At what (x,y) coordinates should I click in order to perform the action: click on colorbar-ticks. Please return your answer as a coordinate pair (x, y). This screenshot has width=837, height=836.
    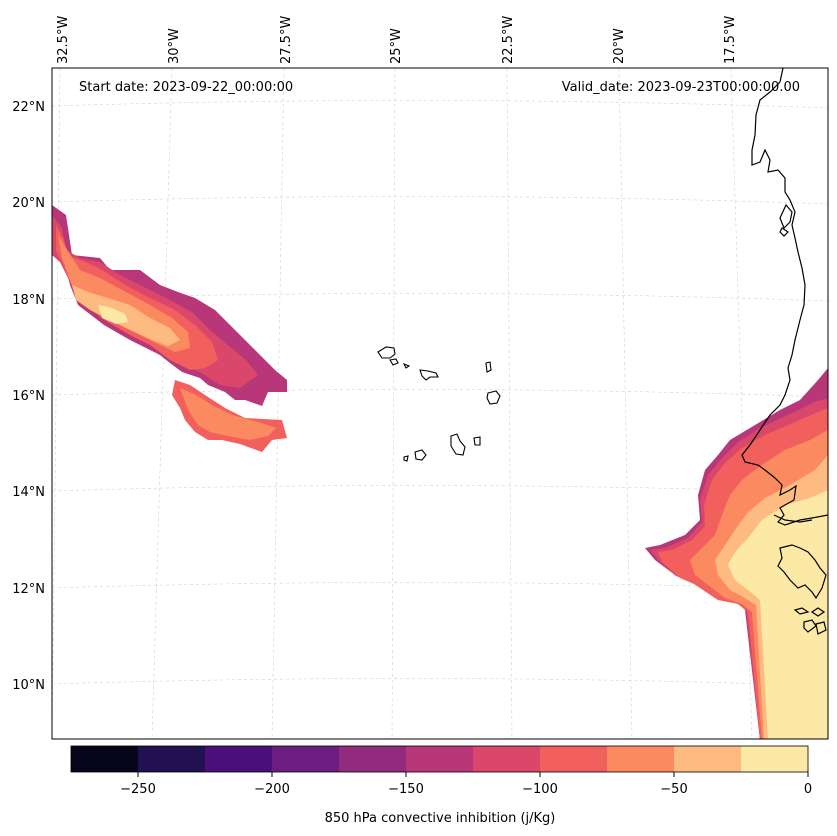
    Looking at the image, I should click on (473, 774).